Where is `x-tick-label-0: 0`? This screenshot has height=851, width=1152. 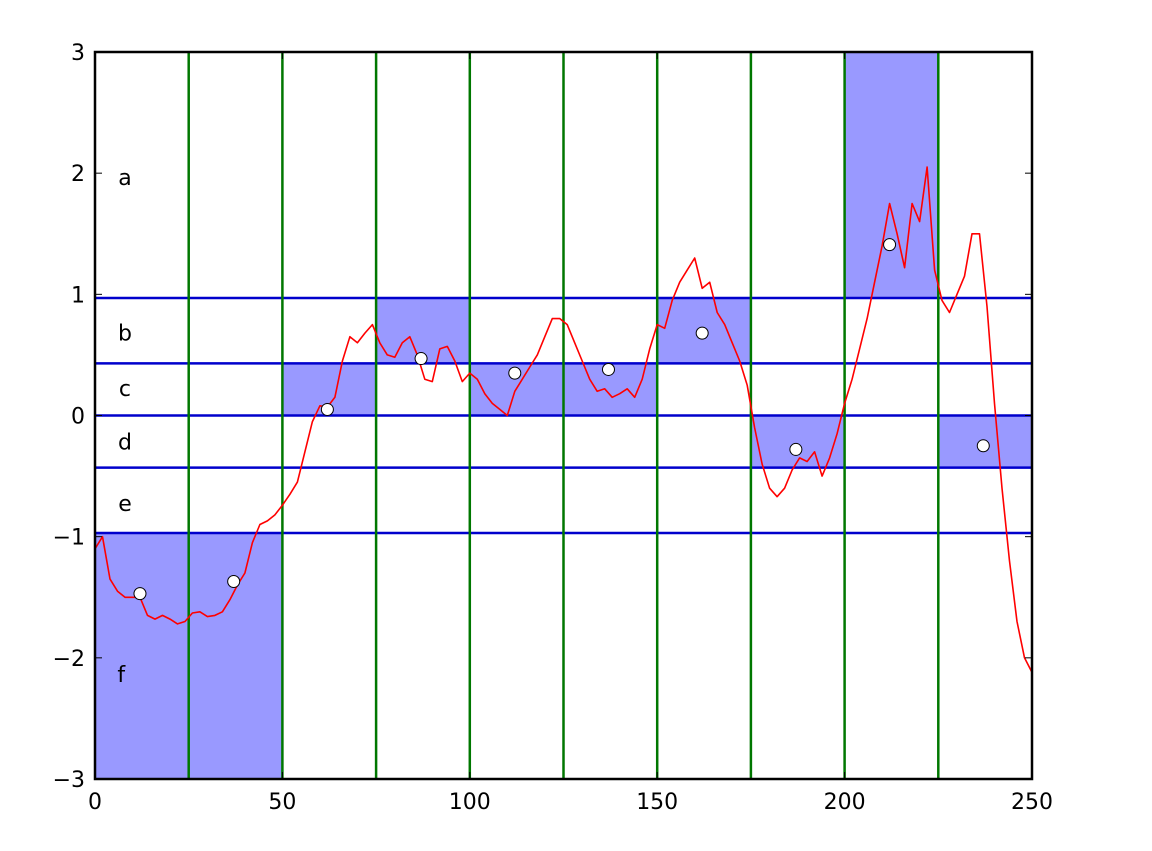
x-tick-label-0: 0 is located at coordinates (95, 802).